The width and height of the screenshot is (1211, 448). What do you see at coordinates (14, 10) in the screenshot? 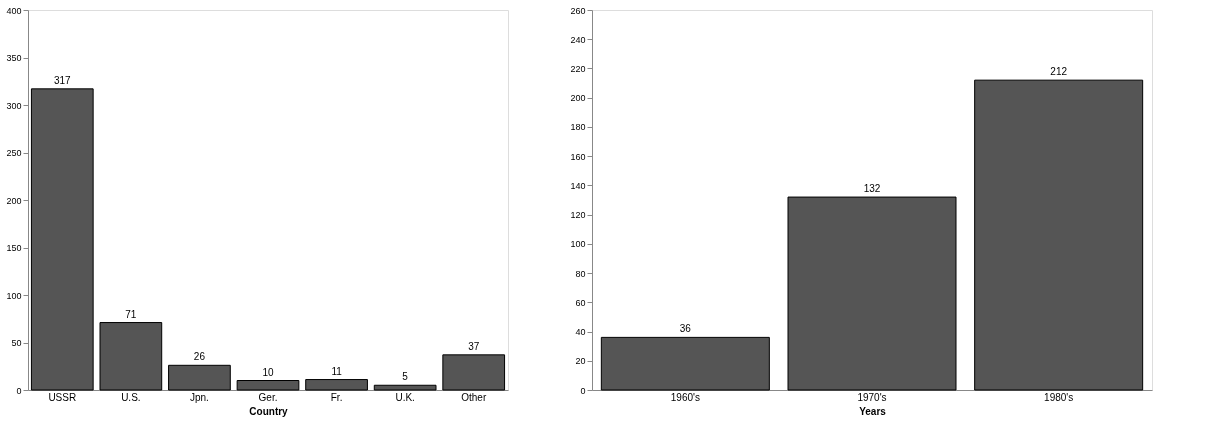
I see `y-tick-label: 400` at bounding box center [14, 10].